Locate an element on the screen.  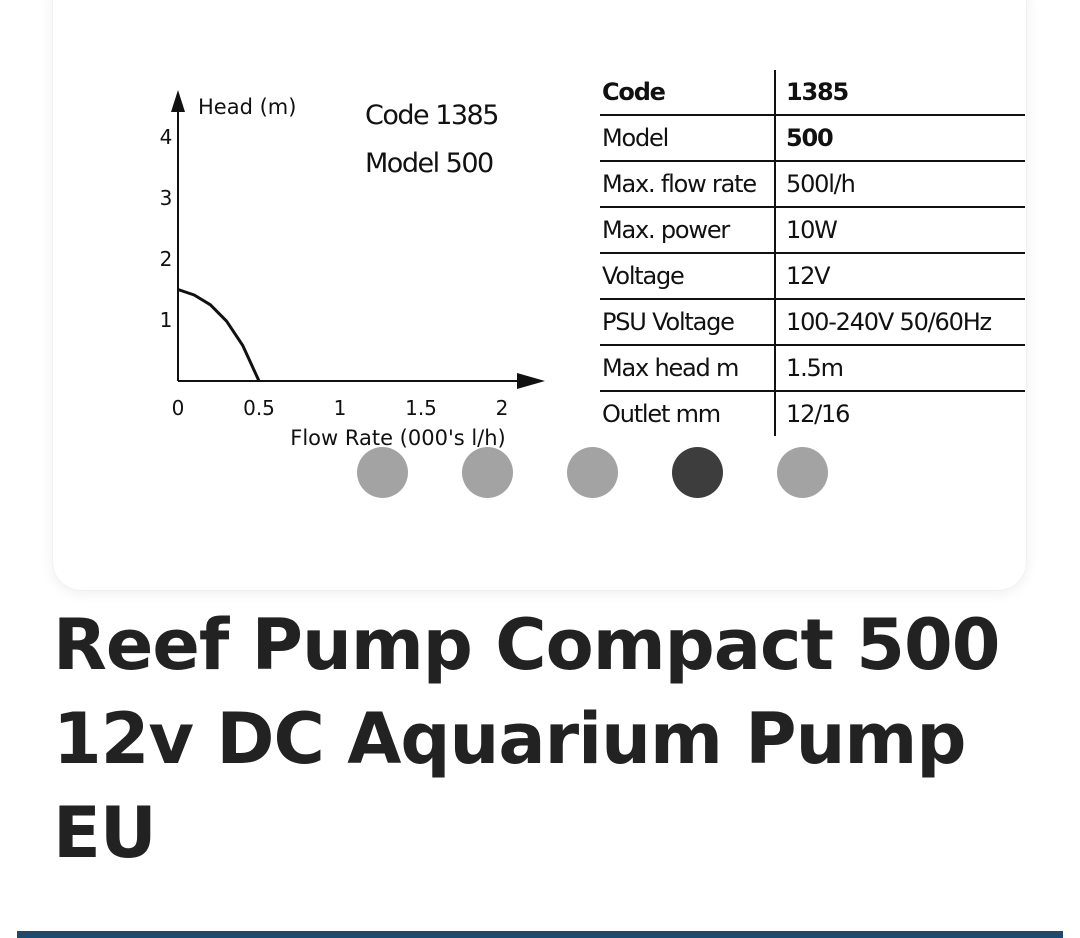
y-axis-label: Head (m) is located at coordinates (247, 107).